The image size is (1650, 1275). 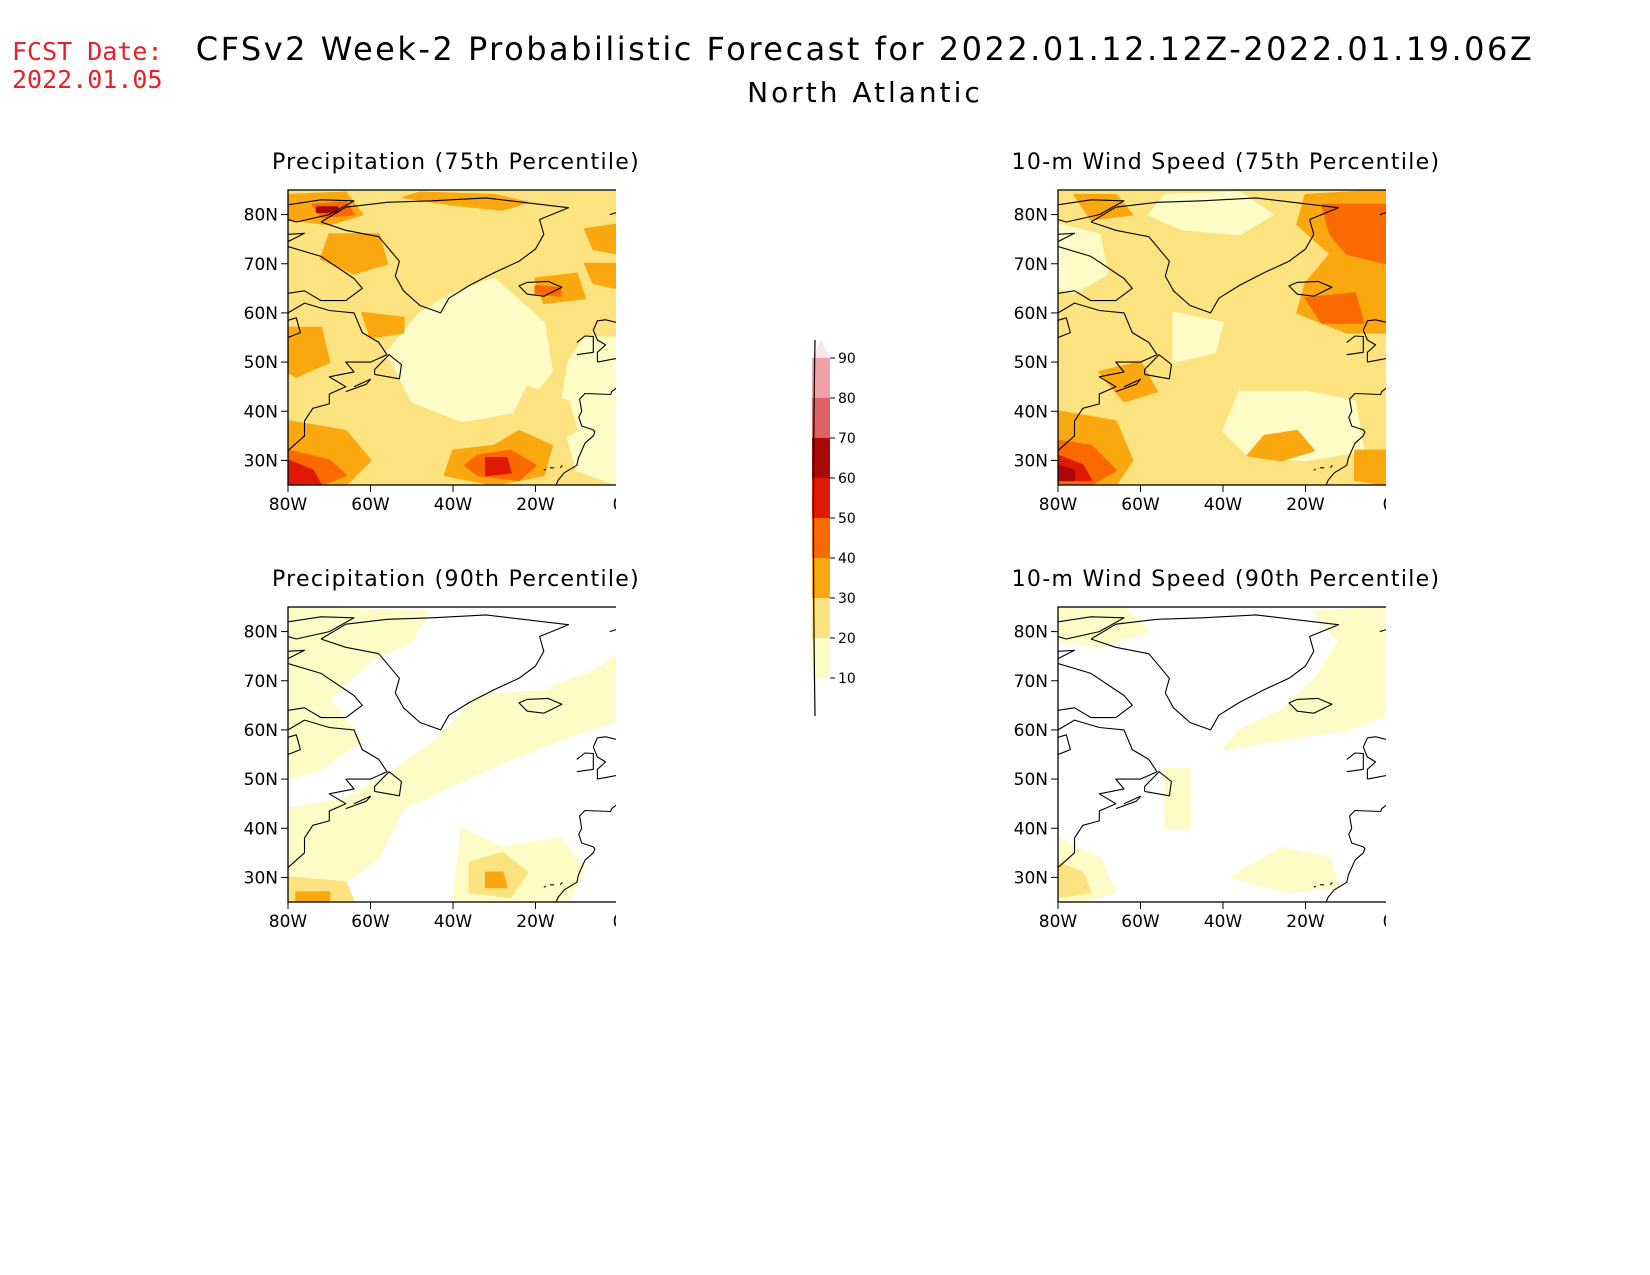 What do you see at coordinates (847, 679) in the screenshot?
I see `colorbar-tick-label: 10` at bounding box center [847, 679].